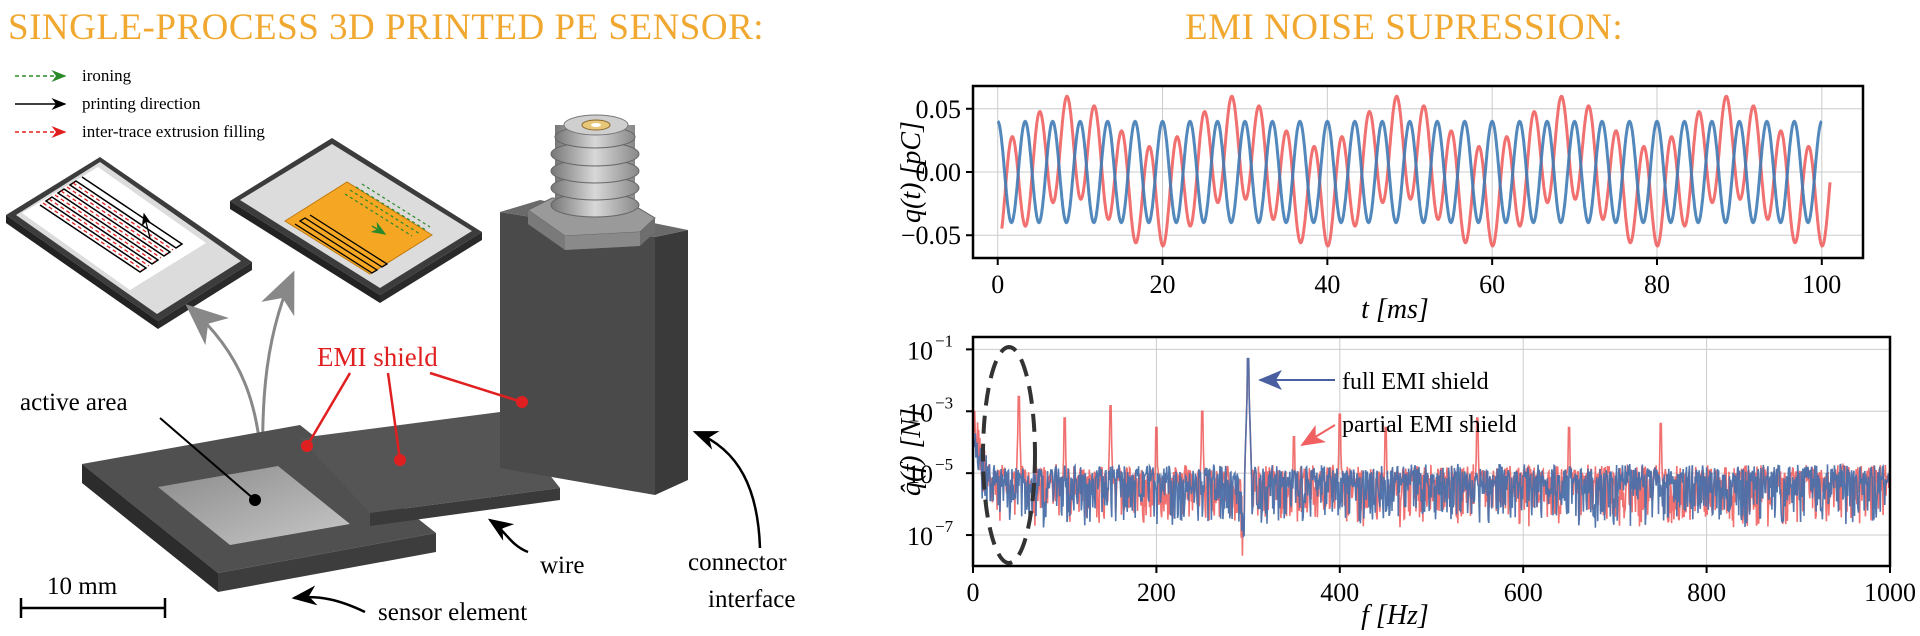 The height and width of the screenshot is (636, 1920). Describe the element at coordinates (595, 166) in the screenshot. I see `bolt` at that location.